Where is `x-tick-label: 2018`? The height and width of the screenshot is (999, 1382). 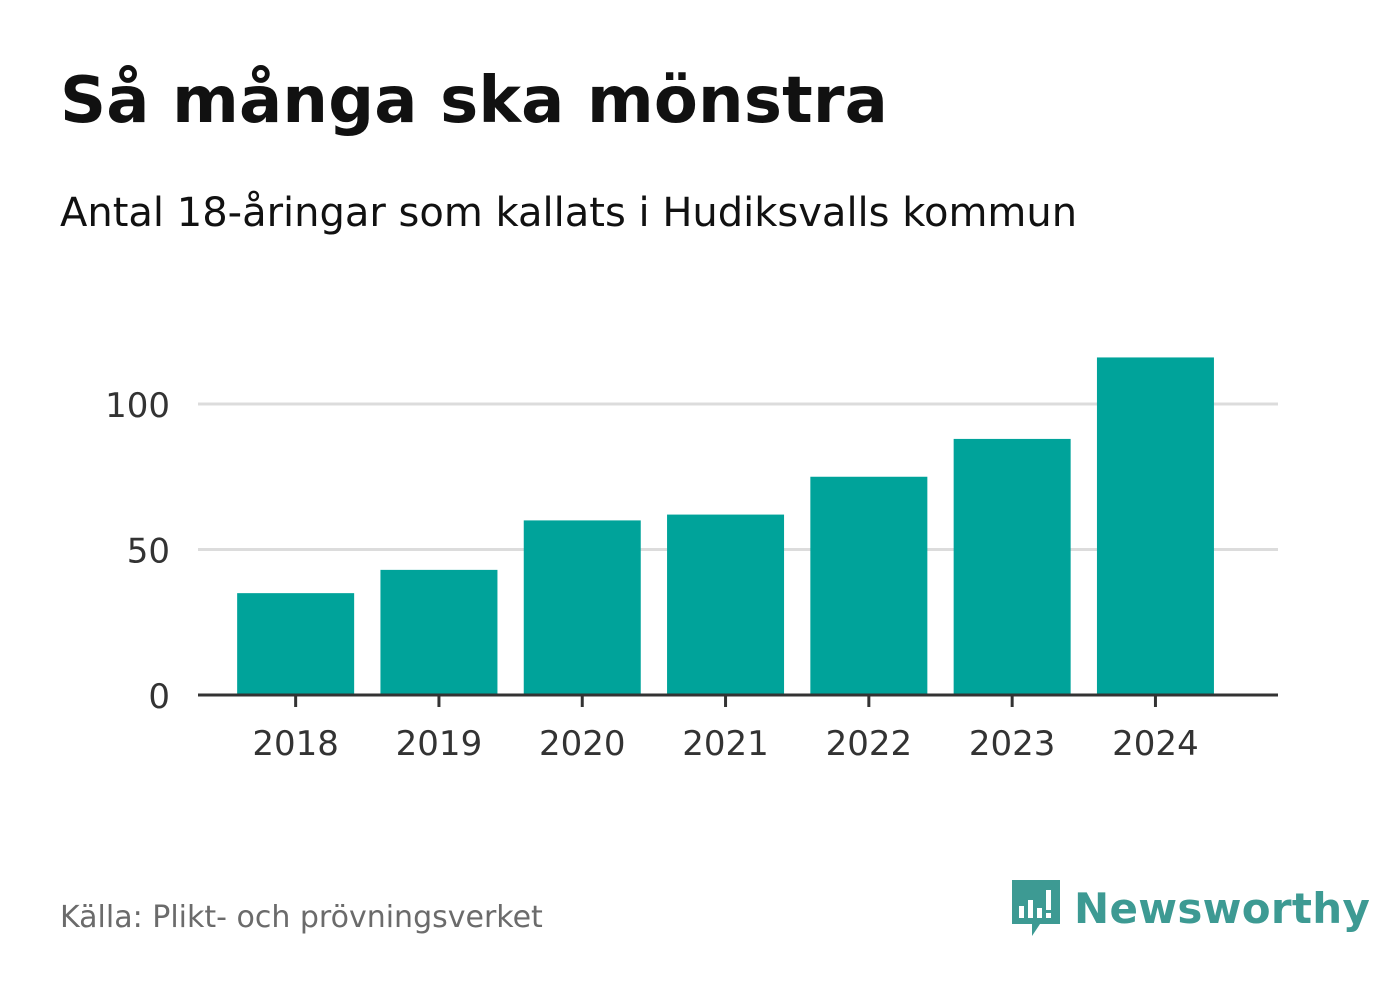
x-tick-label: 2018 is located at coordinates (295, 744).